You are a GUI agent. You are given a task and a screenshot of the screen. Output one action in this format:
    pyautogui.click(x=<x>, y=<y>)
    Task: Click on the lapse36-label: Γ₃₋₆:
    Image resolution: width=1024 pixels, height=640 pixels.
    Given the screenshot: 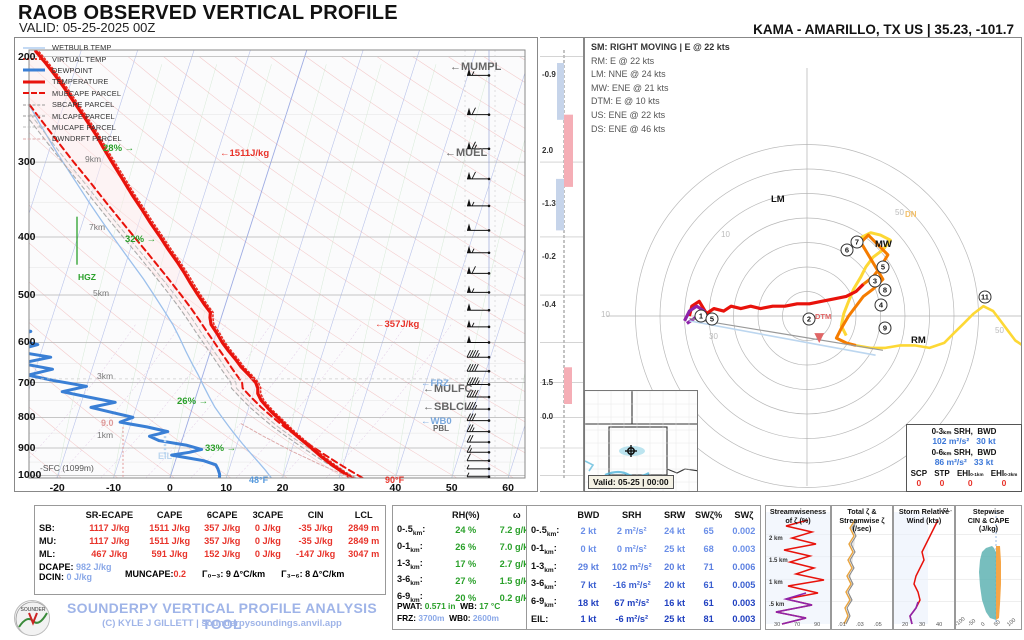 What is the action you would take?
    pyautogui.click(x=292, y=574)
    